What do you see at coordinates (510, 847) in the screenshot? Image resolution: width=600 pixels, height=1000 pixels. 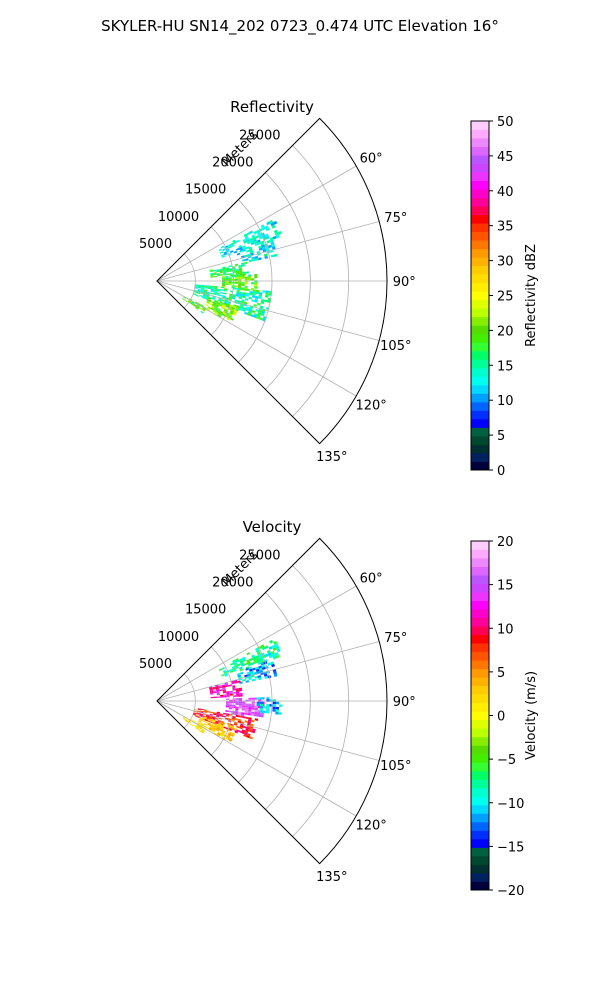 I see `colorbar-tick-label: −15` at bounding box center [510, 847].